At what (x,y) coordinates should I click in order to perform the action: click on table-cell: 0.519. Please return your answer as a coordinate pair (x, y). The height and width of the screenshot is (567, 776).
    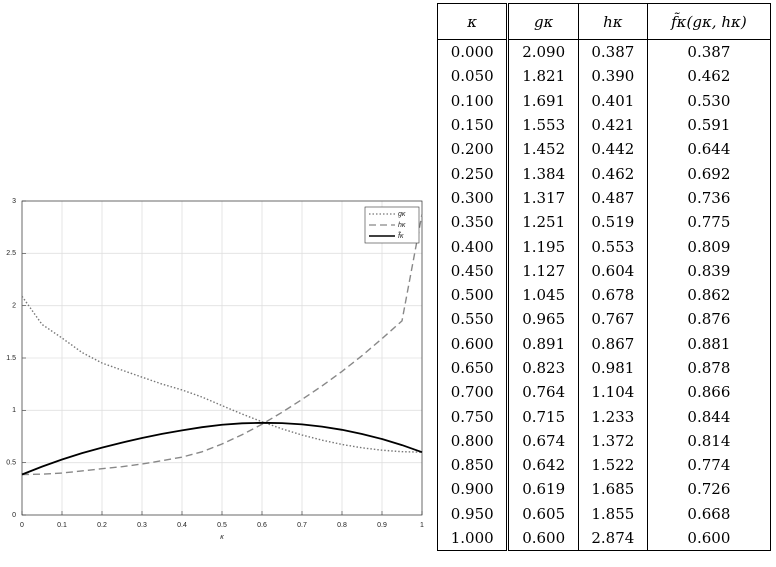
    Looking at the image, I should click on (612, 222).